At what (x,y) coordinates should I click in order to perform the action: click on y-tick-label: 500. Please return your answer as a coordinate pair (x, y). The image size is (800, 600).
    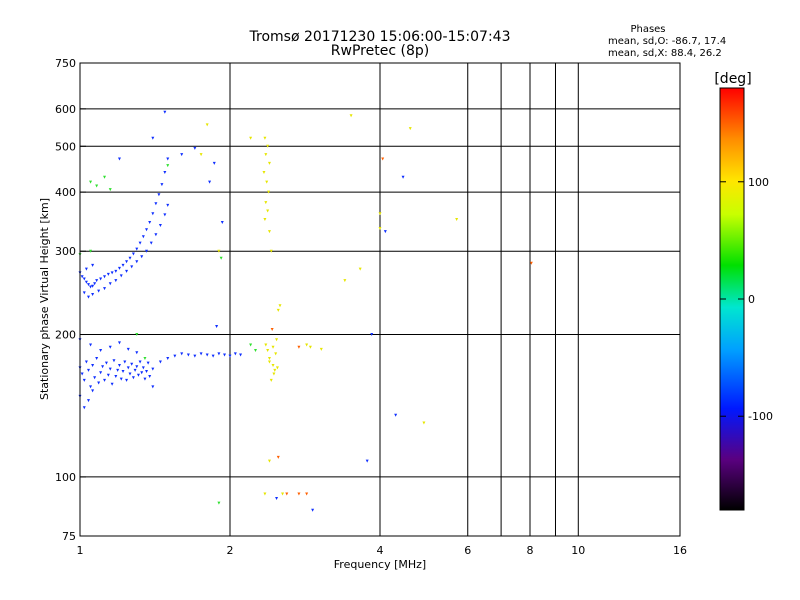
    Looking at the image, I should click on (65, 146).